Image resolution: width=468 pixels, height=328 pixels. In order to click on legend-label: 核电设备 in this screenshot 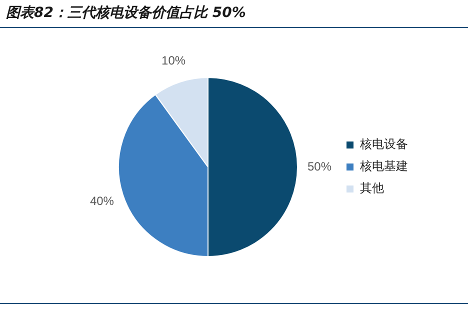, I will do `click(383, 144)`.